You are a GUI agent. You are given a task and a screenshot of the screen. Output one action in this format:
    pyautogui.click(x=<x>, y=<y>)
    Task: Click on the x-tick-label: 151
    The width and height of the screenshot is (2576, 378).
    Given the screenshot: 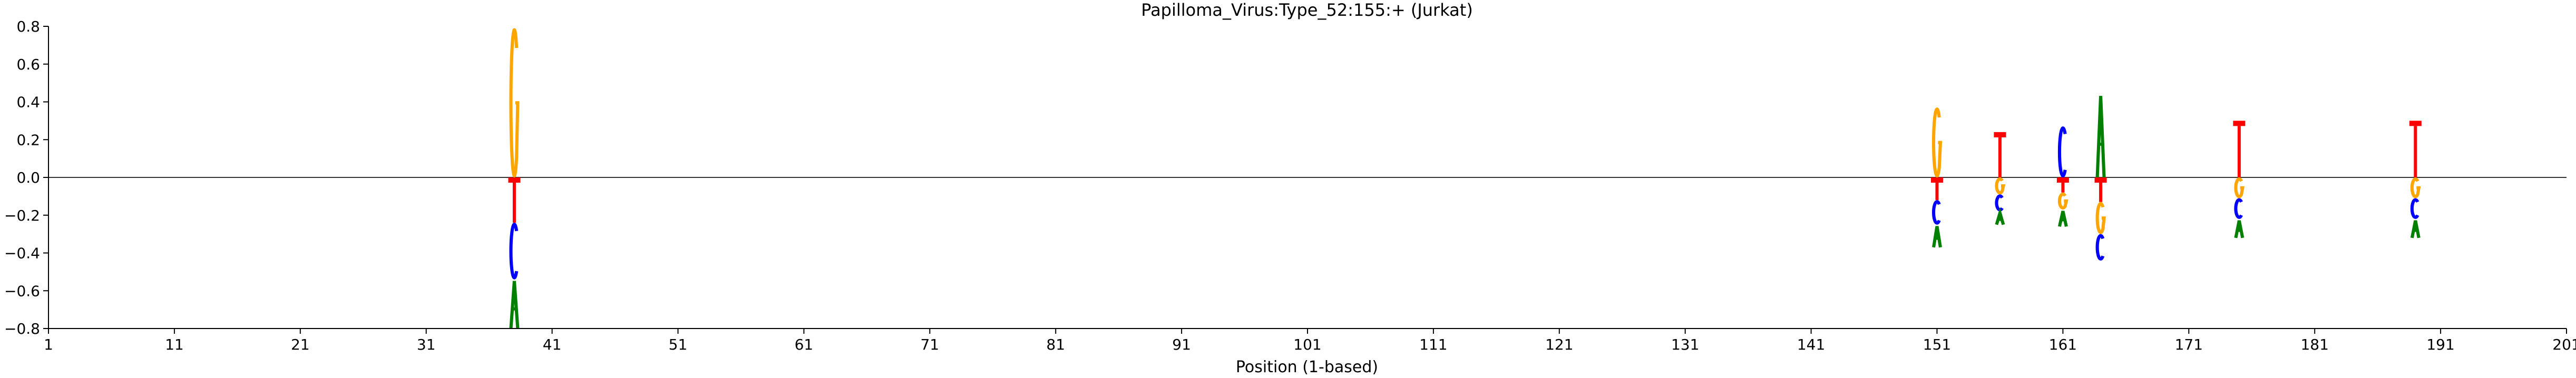 What is the action you would take?
    pyautogui.click(x=1937, y=344)
    